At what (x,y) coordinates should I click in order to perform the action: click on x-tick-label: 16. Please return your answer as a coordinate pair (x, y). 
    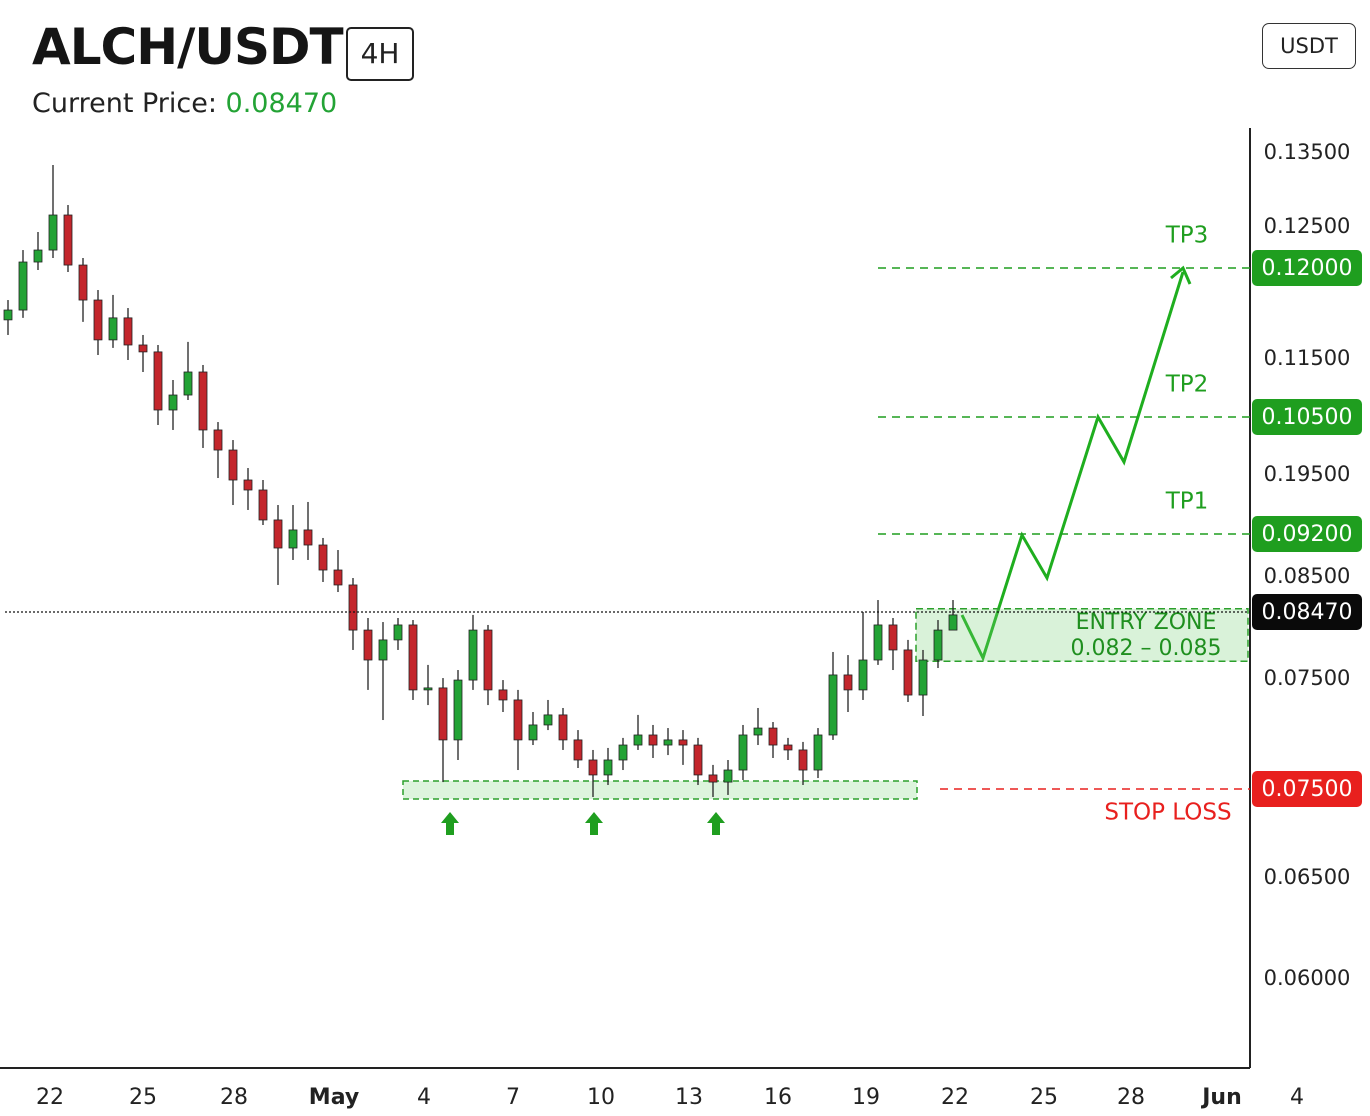
    Looking at the image, I should click on (778, 1097).